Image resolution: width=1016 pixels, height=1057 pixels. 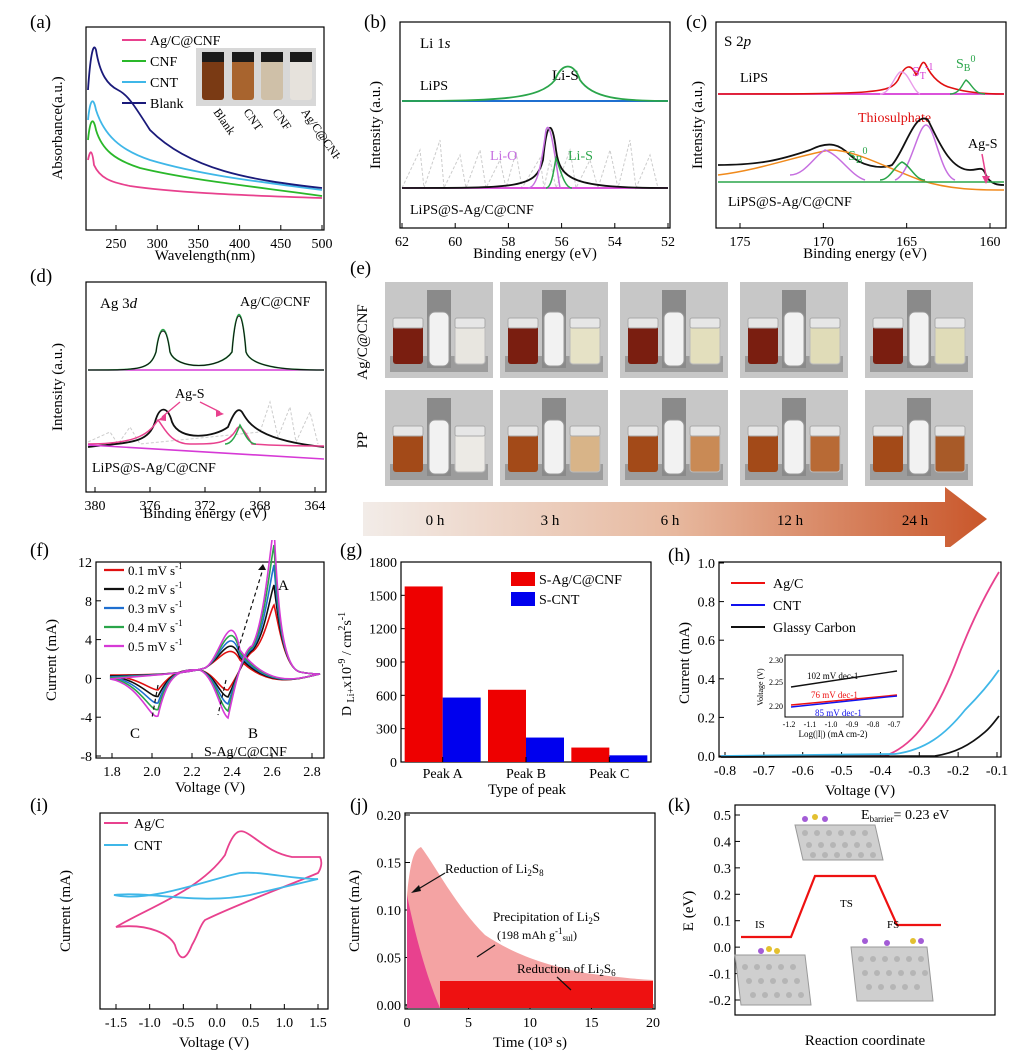 I want to click on vial-label: CNF, so click(x=282, y=119).